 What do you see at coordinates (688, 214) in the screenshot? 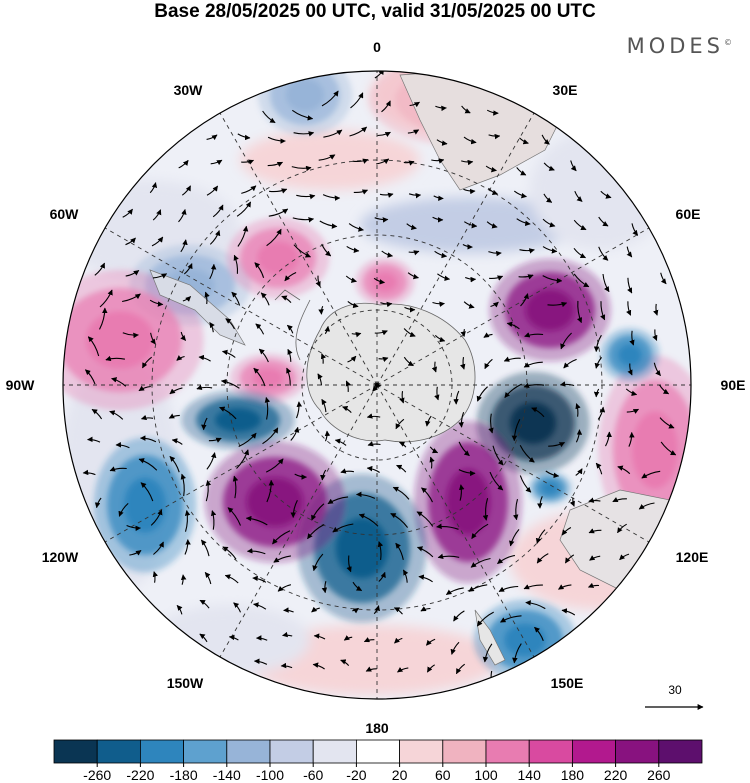
I see `lon-label-60e: 60E` at bounding box center [688, 214].